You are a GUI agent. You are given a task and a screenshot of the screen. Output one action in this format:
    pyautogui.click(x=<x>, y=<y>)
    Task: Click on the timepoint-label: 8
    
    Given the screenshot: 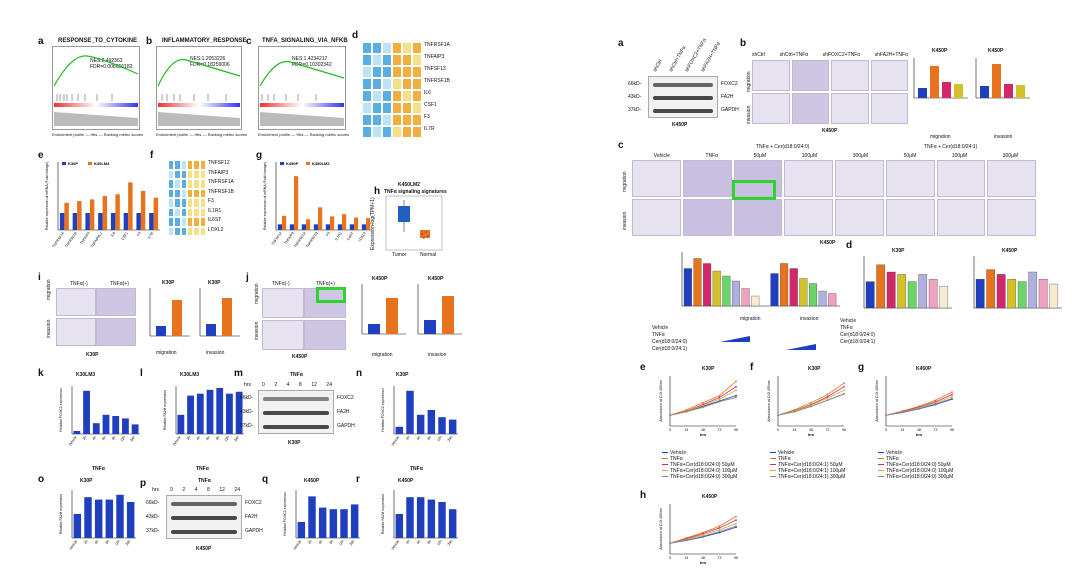 What is the action you would take?
    pyautogui.click(x=208, y=490)
    